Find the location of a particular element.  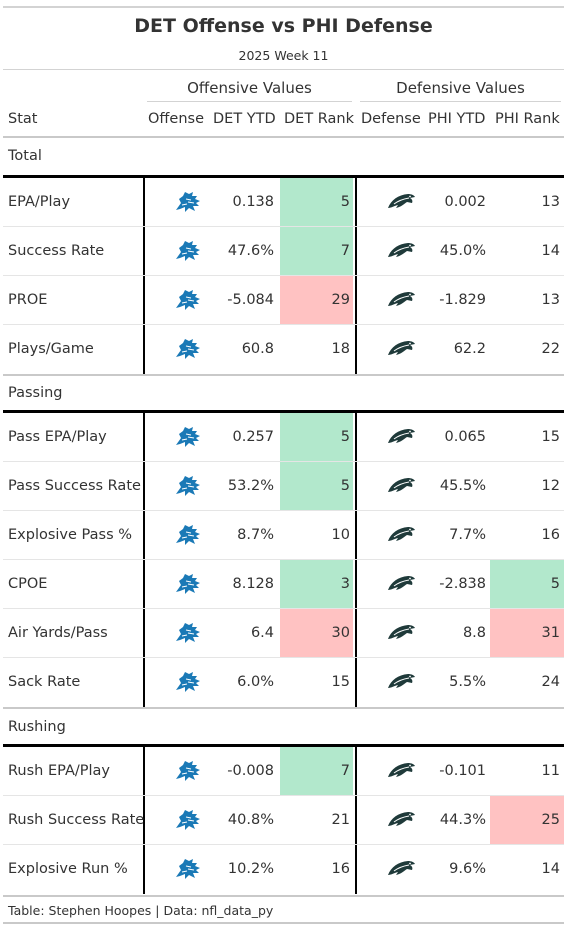

row-group-top-border is located at coordinates (283, 176).